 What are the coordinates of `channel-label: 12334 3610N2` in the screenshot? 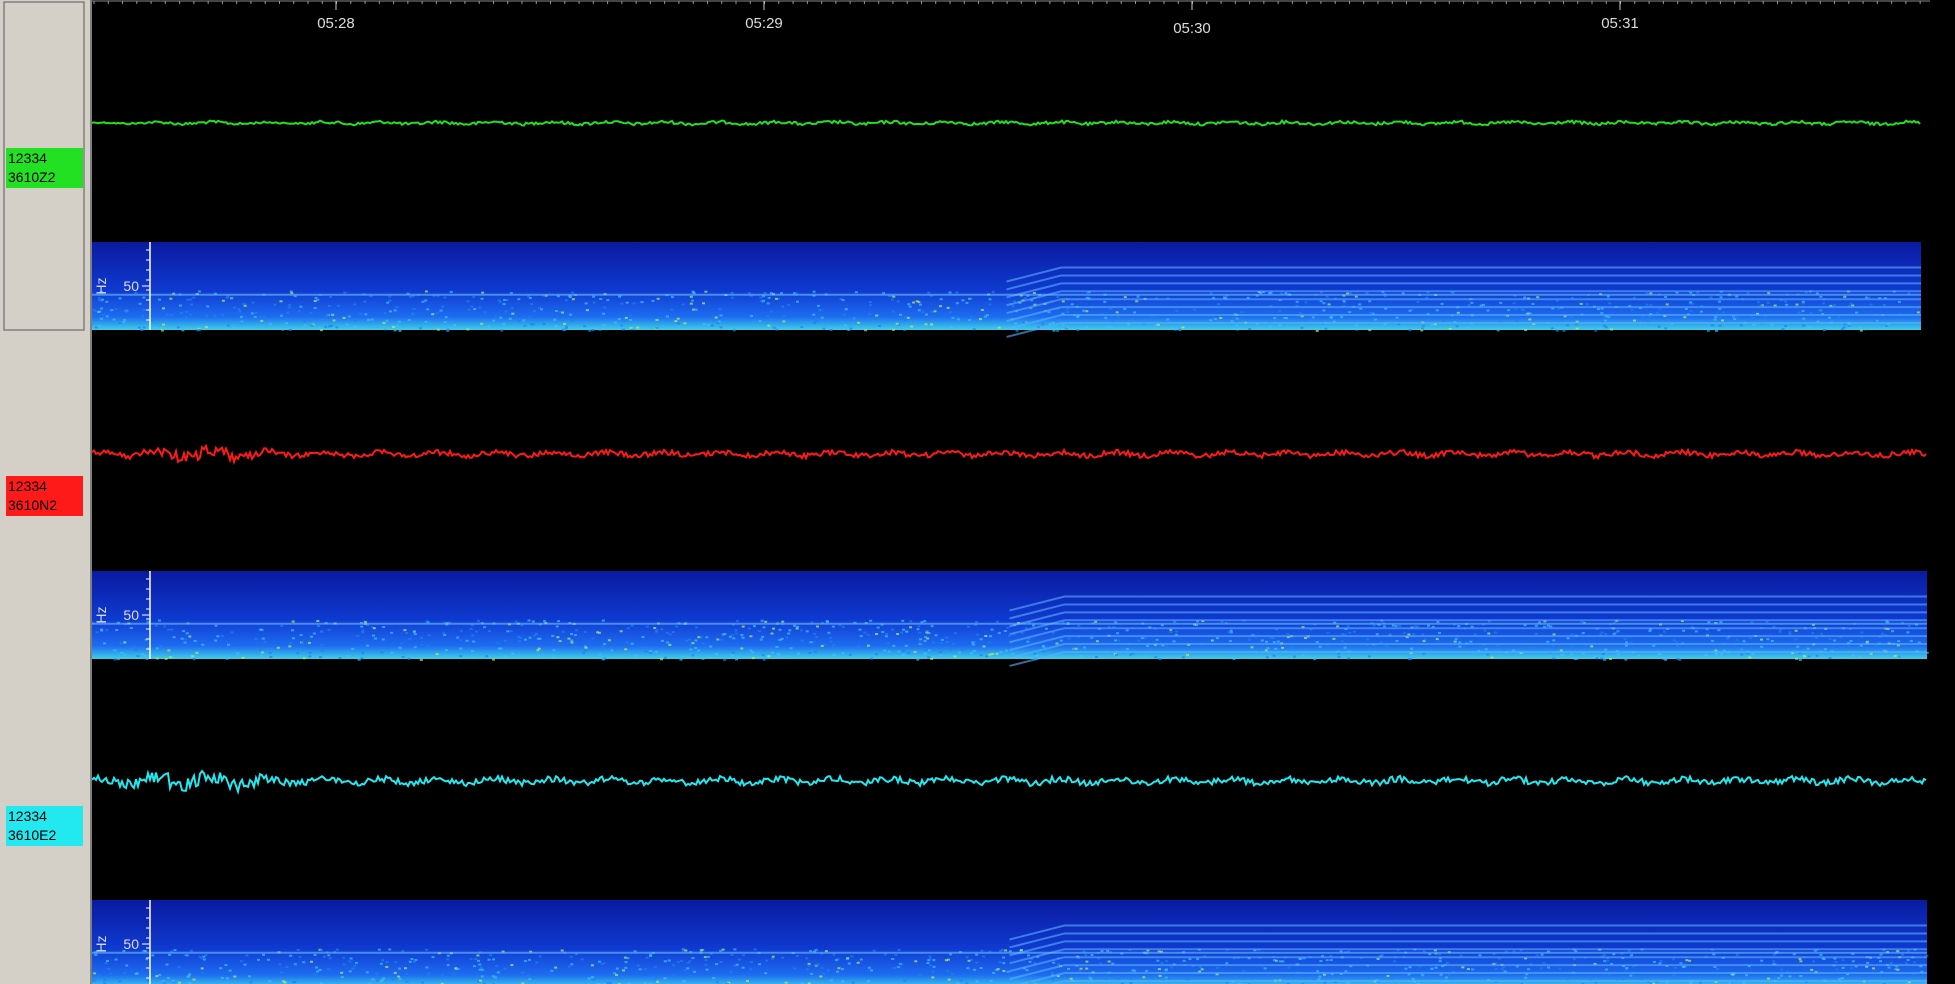 It's located at (44, 496).